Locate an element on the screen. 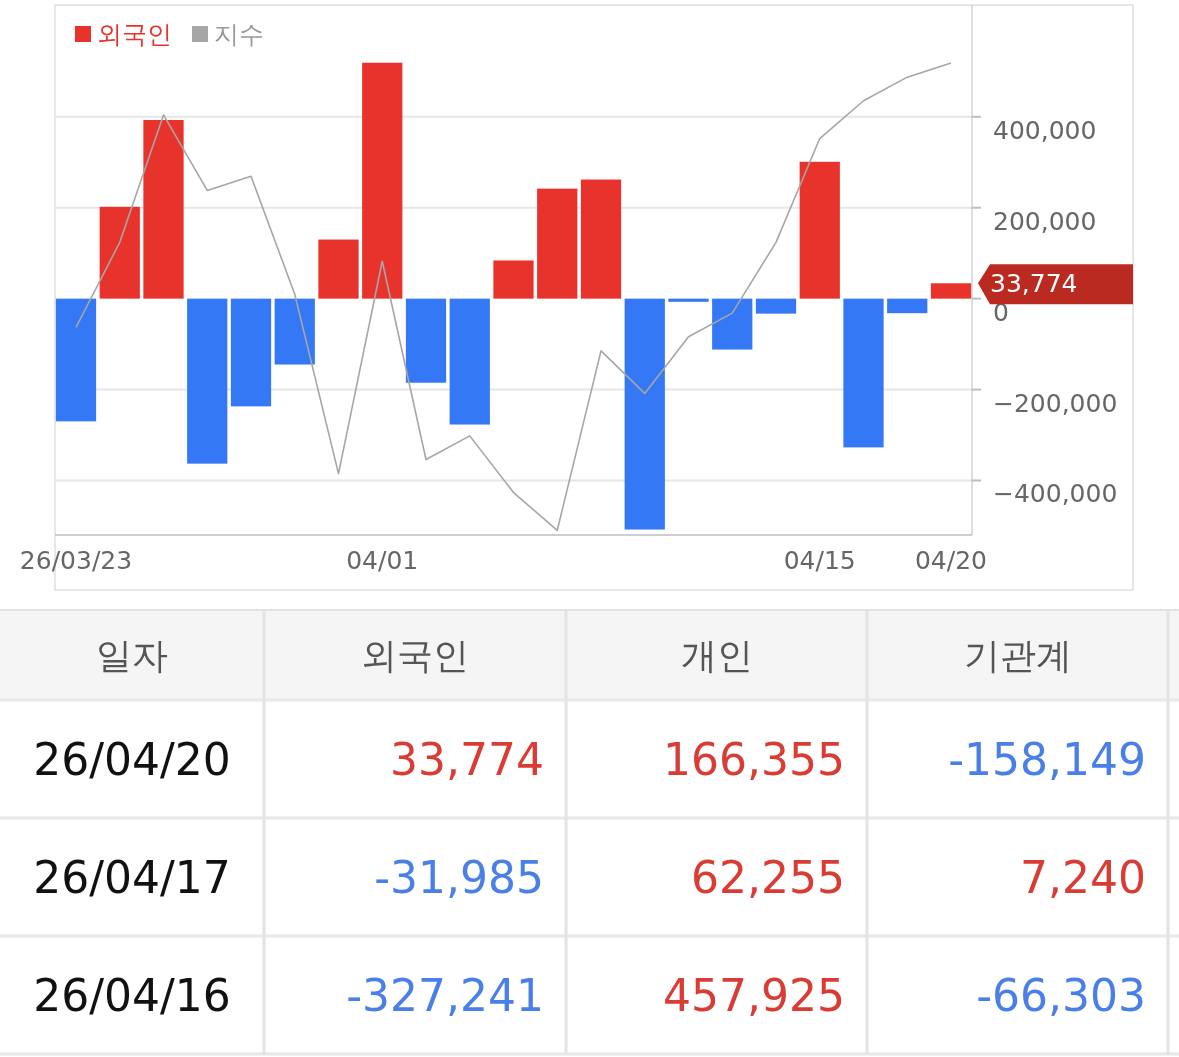 This screenshot has height=1057, width=1179. y-tick-label: −400,000 is located at coordinates (1055, 494).